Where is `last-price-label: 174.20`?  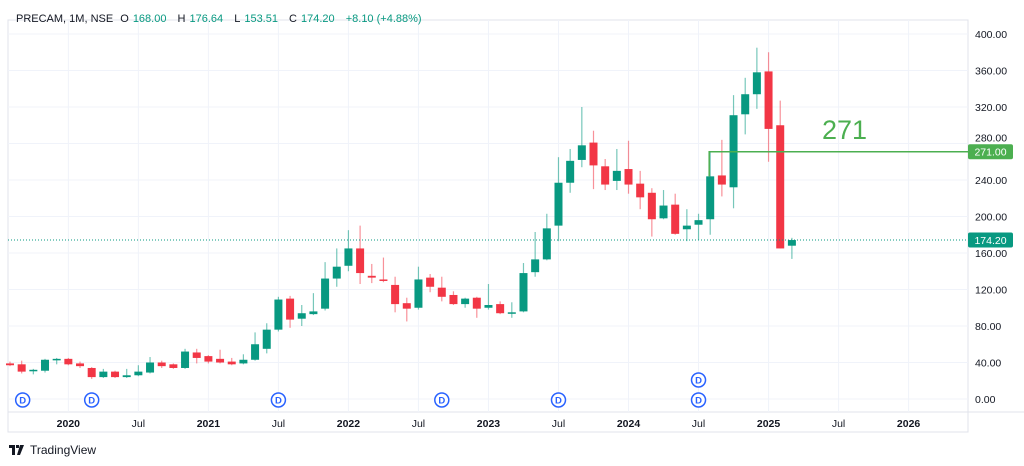
last-price-label: 174.20 is located at coordinates (990, 241).